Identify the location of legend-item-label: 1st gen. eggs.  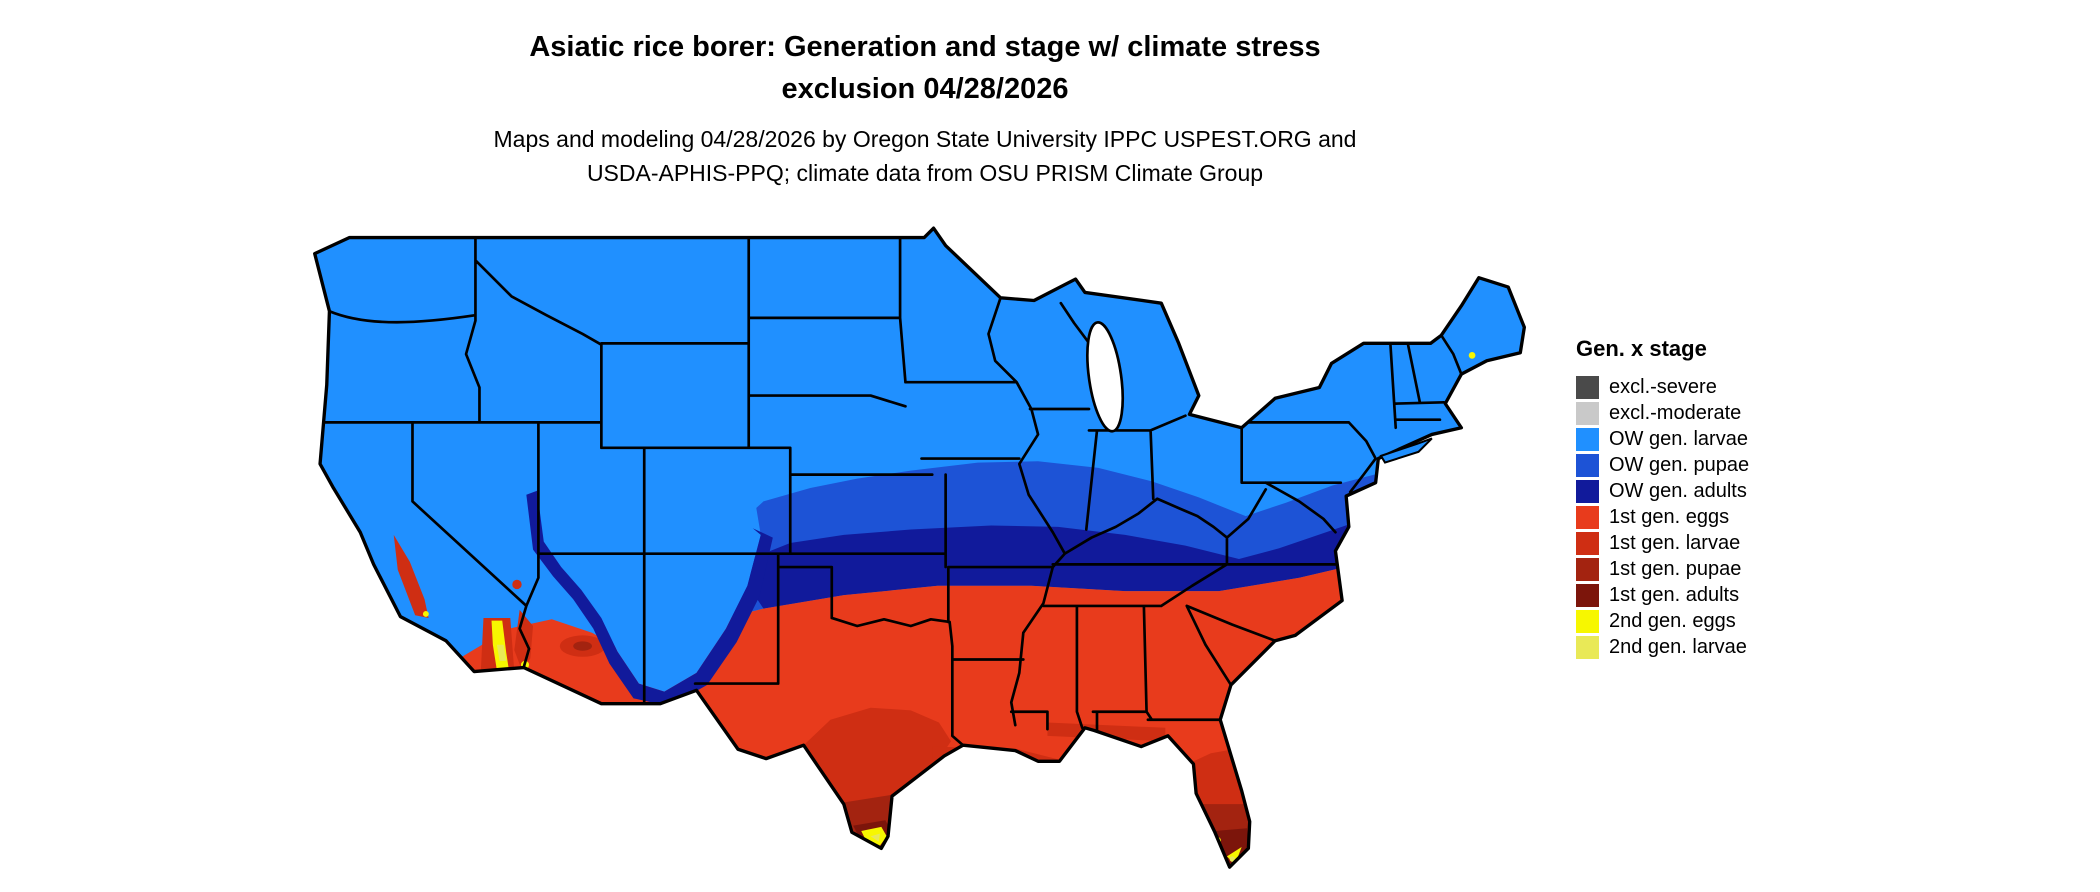
(1669, 517).